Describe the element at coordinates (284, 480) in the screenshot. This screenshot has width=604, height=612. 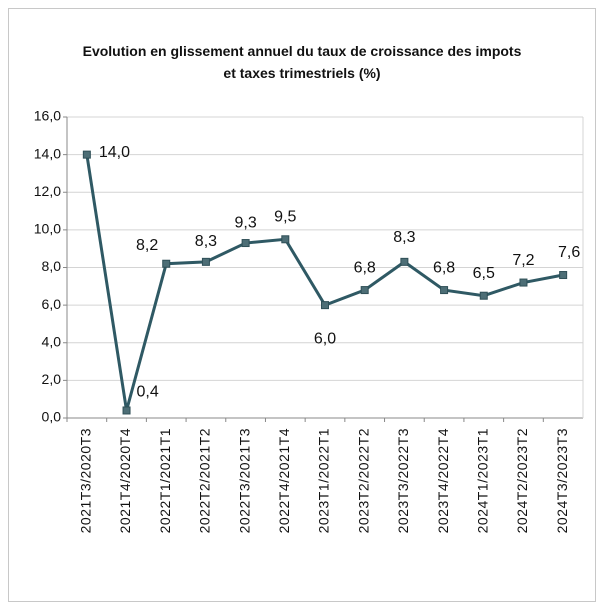
I see `x-tick-label: 2022T4/2021T4` at that location.